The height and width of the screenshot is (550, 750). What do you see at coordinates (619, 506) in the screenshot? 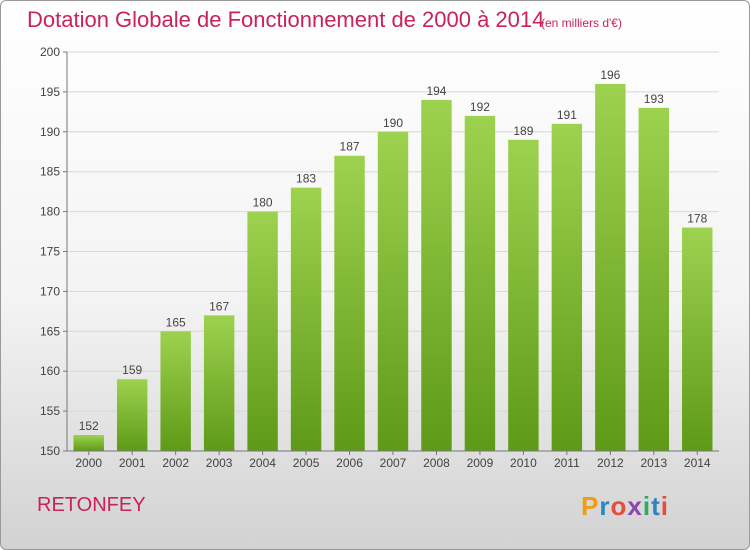
I see `logo-letter: o` at bounding box center [619, 506].